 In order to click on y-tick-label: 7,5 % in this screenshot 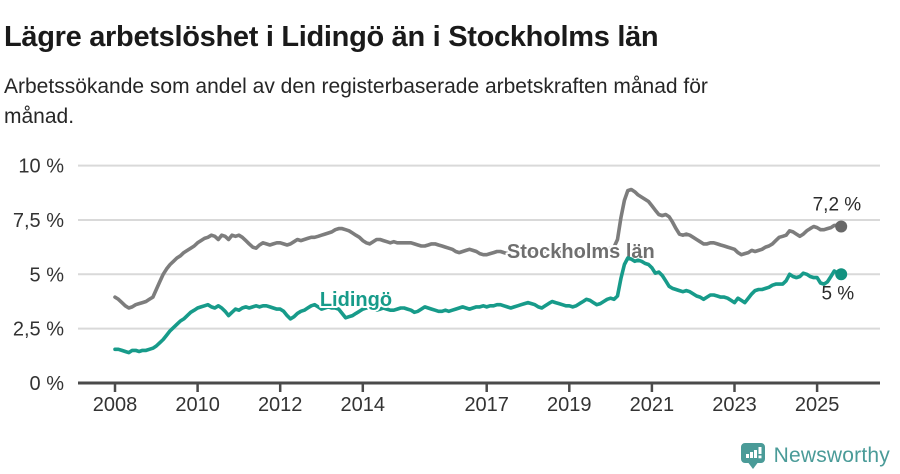, I will do `click(38, 221)`.